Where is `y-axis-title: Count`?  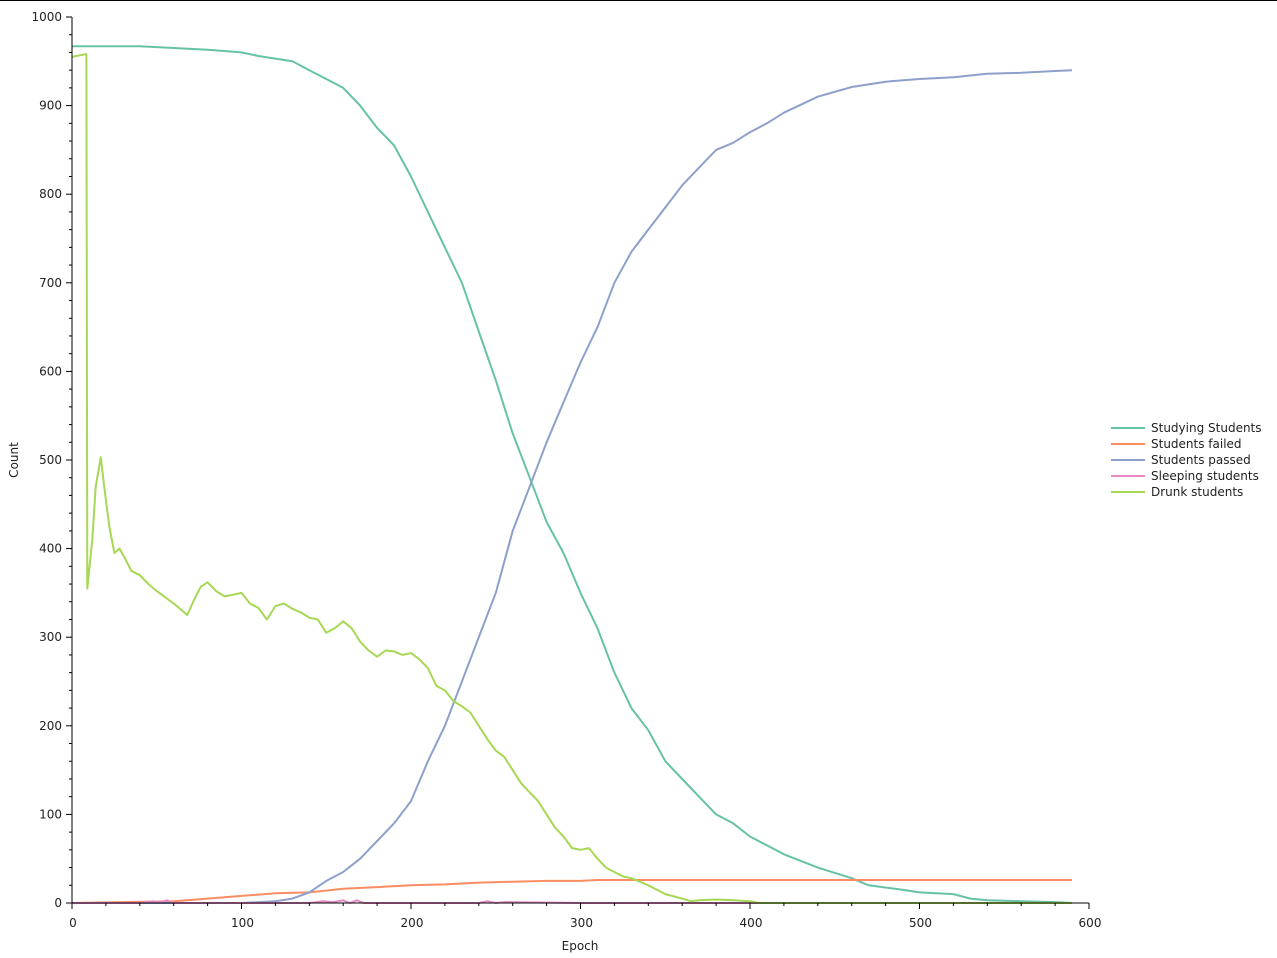 y-axis-title: Count is located at coordinates (14, 460).